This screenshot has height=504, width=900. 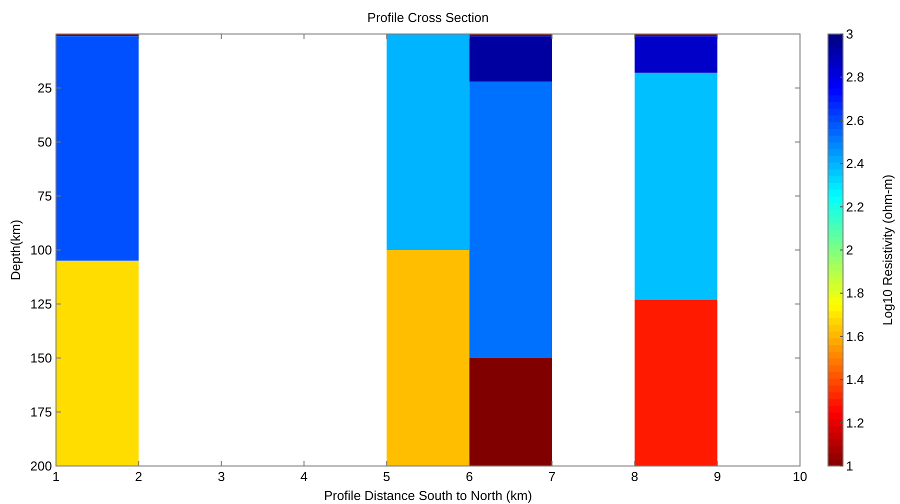 What do you see at coordinates (56, 476) in the screenshot?
I see `x-tick-label: 1` at bounding box center [56, 476].